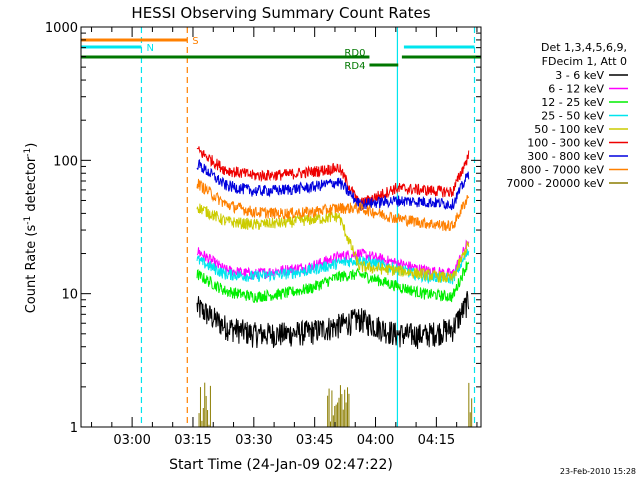  I want to click on y-tick-label: 1, so click(74, 428).